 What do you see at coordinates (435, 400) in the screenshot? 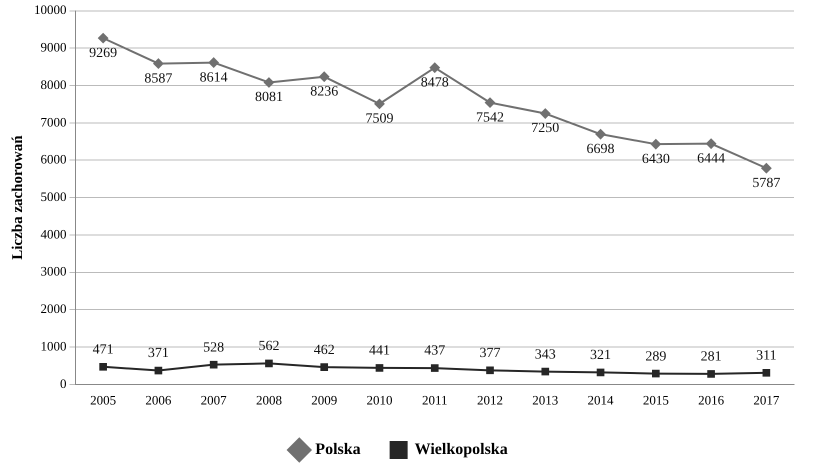
I see `x-tick-label: 2011` at bounding box center [435, 400].